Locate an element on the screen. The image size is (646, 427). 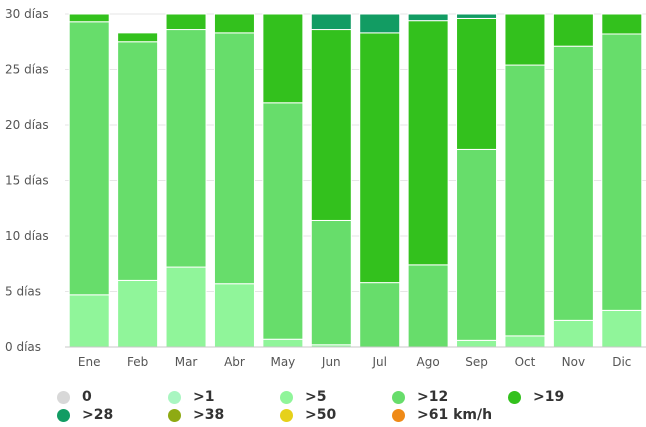
x-tick-label: Abr is located at coordinates (234, 362).